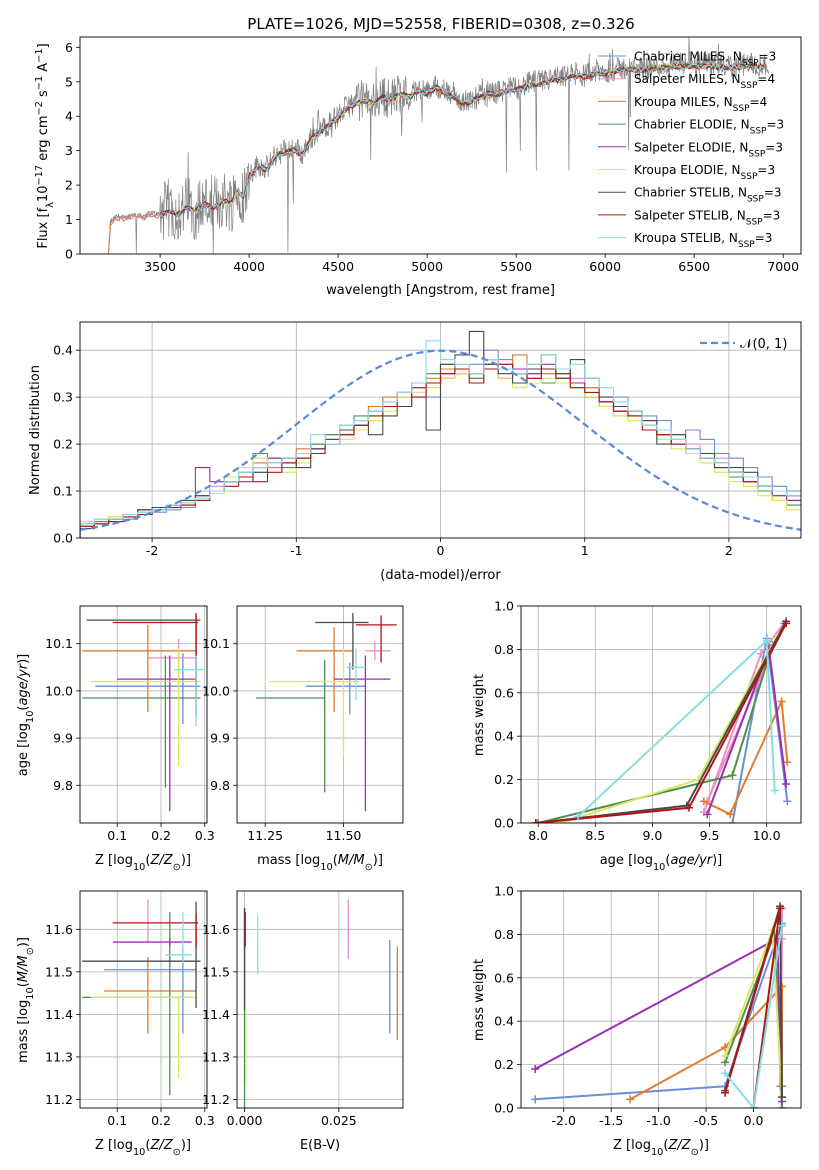 The width and height of the screenshot is (819, 1170). I want to click on x-tick-label: -2.0, so click(564, 1120).